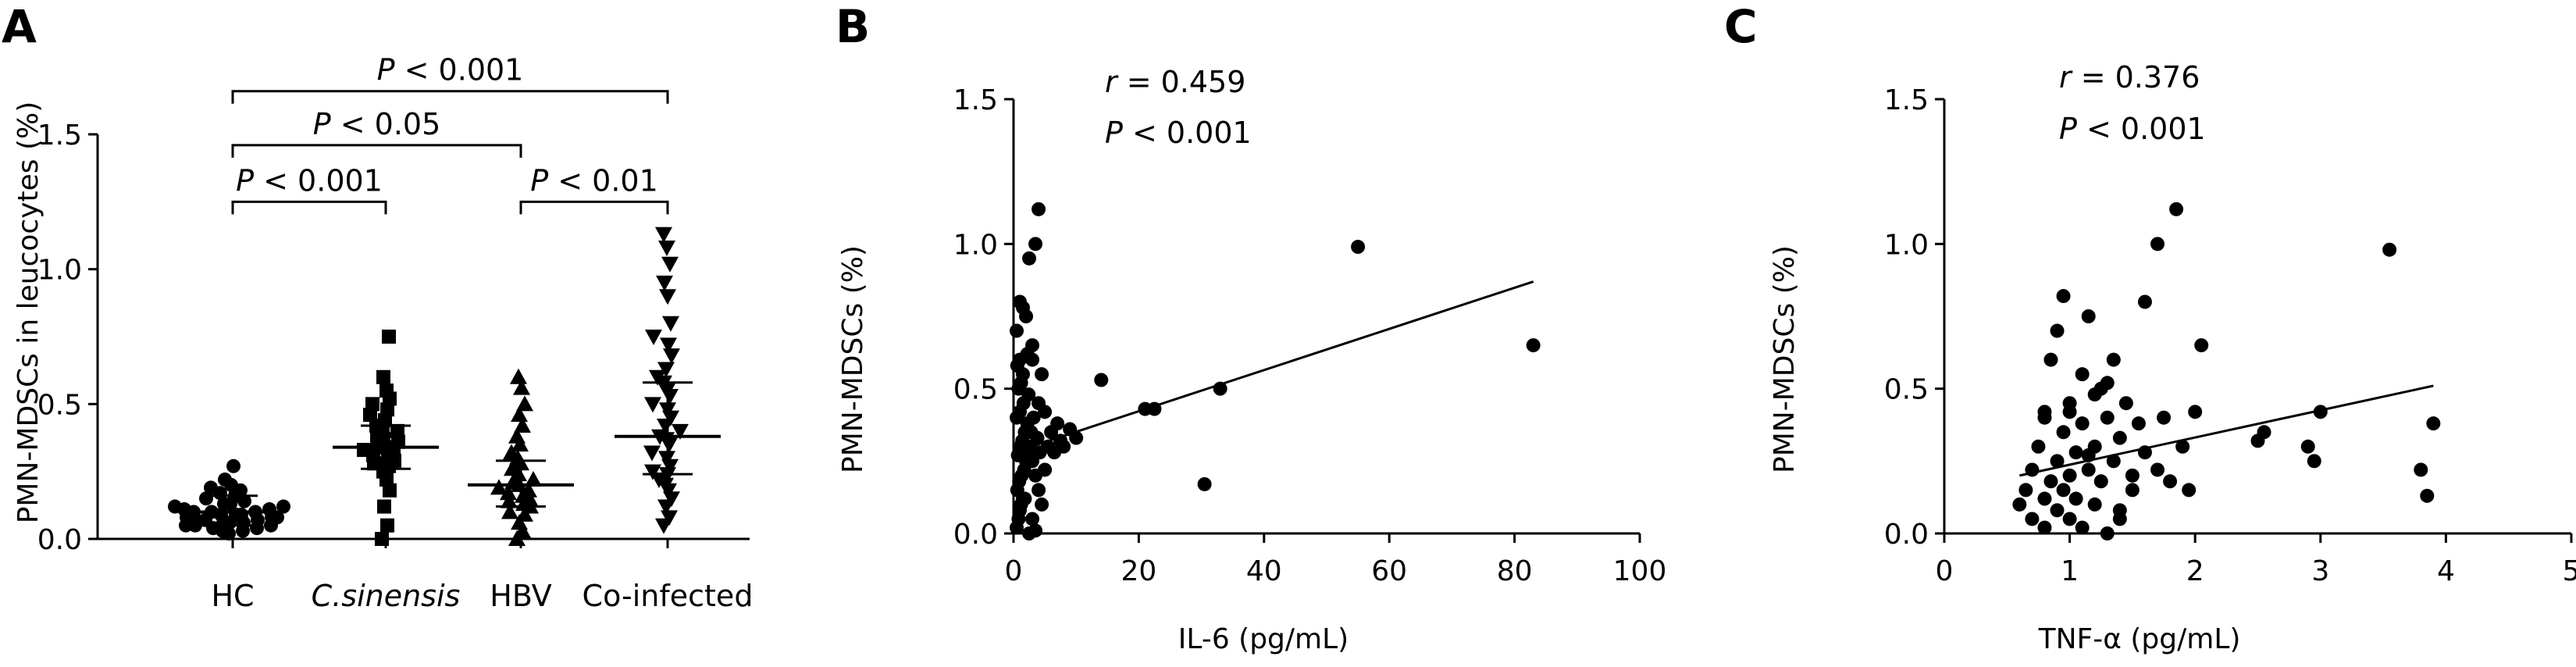 This screenshot has height=667, width=2576. Describe the element at coordinates (59, 271) in the screenshot. I see `panel-a-y-tick-label: 1.0` at that location.